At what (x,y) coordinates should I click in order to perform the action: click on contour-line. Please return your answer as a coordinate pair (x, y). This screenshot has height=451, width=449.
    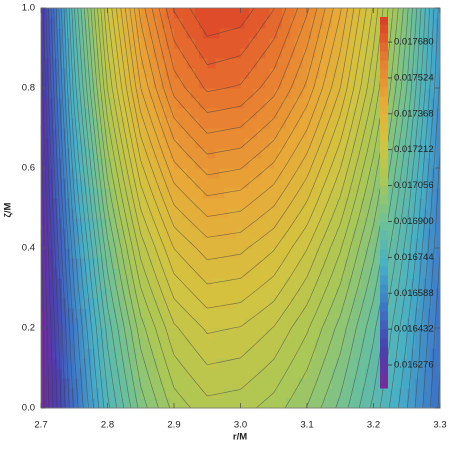
    Looking at the image, I should click on (90, 128).